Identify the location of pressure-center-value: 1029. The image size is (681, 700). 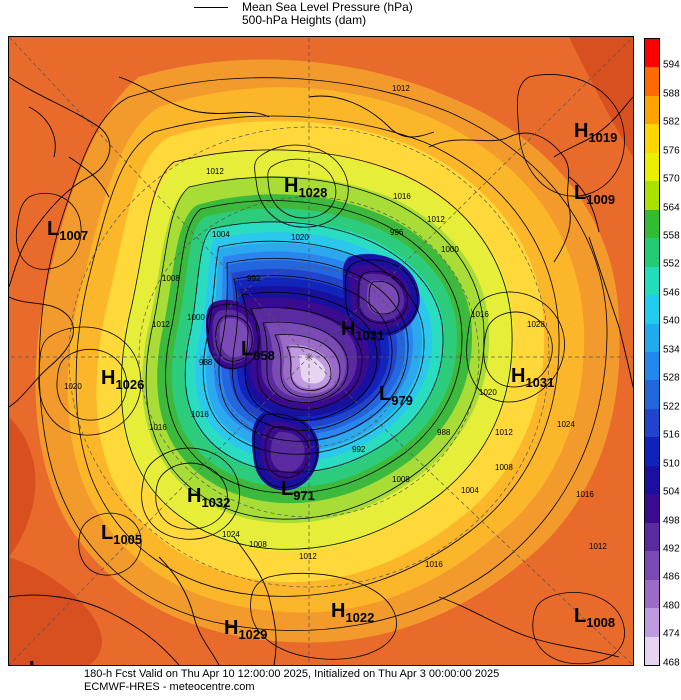
(252, 634).